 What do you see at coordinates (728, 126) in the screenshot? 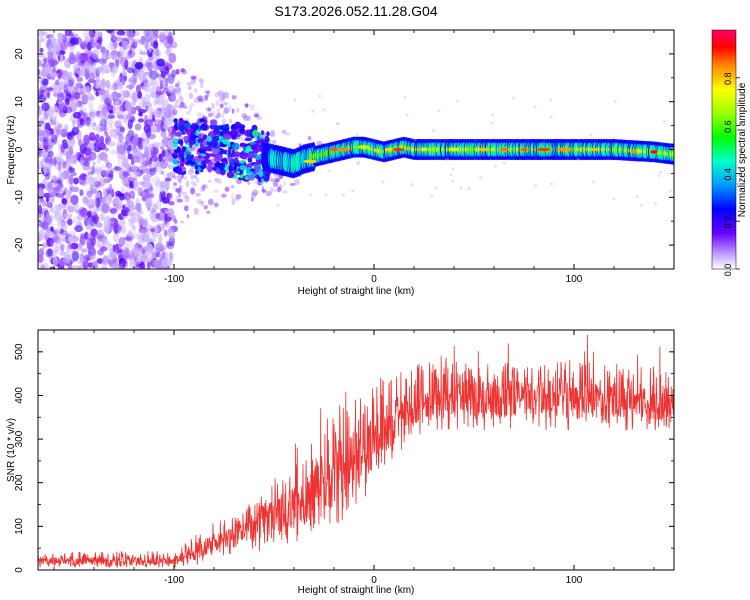
I see `colorbar-tick-label: 0.6` at bounding box center [728, 126].